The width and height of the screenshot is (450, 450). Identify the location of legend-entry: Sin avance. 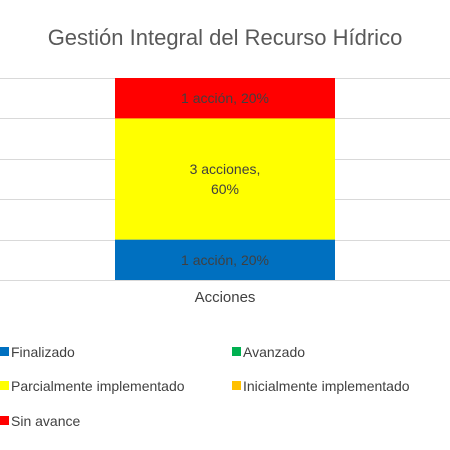
(45, 421).